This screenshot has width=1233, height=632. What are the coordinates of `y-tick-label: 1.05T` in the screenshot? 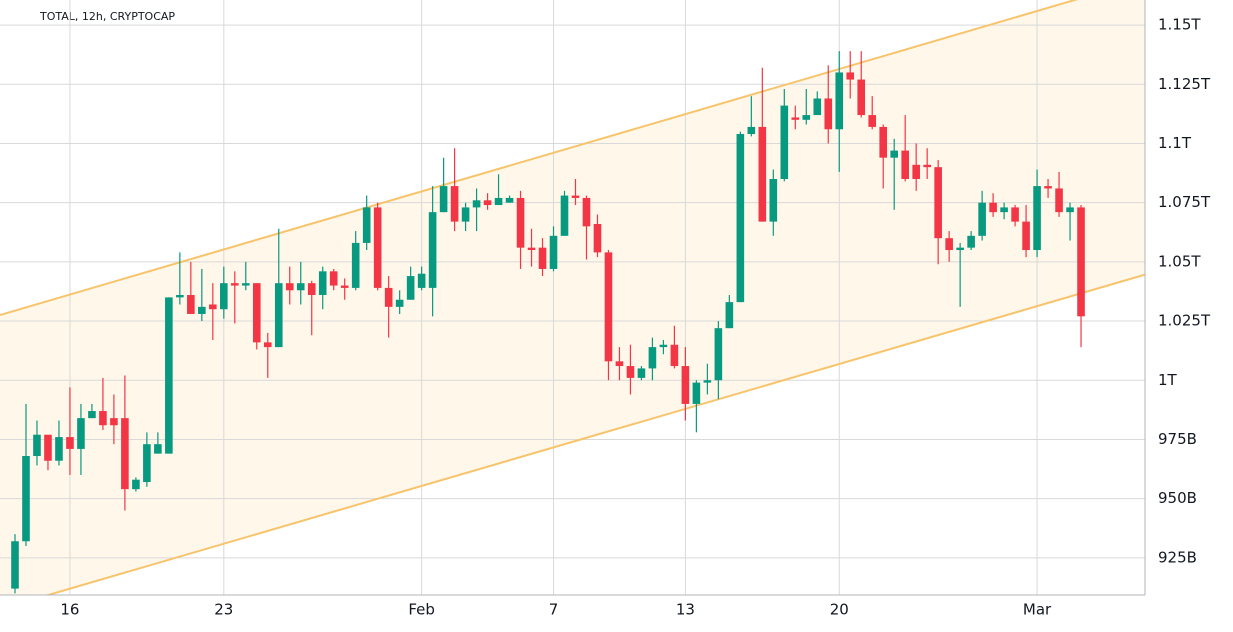 It's located at (1179, 261).